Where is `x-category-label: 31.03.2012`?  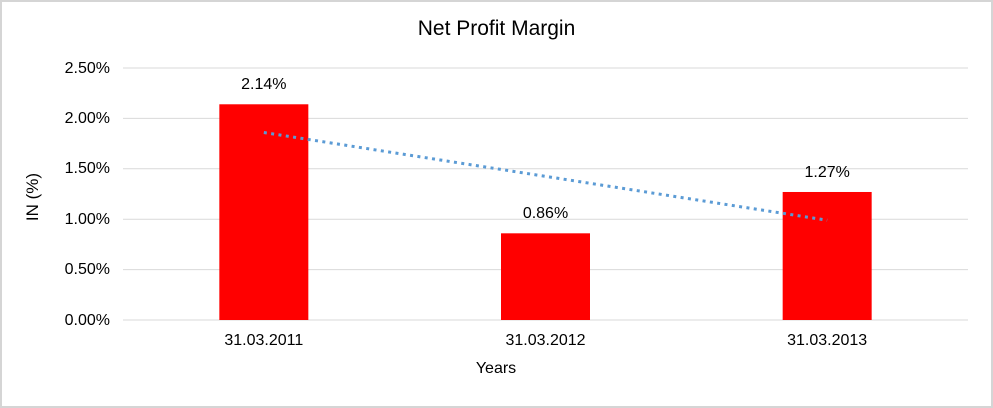
x-category-label: 31.03.2012 is located at coordinates (545, 340).